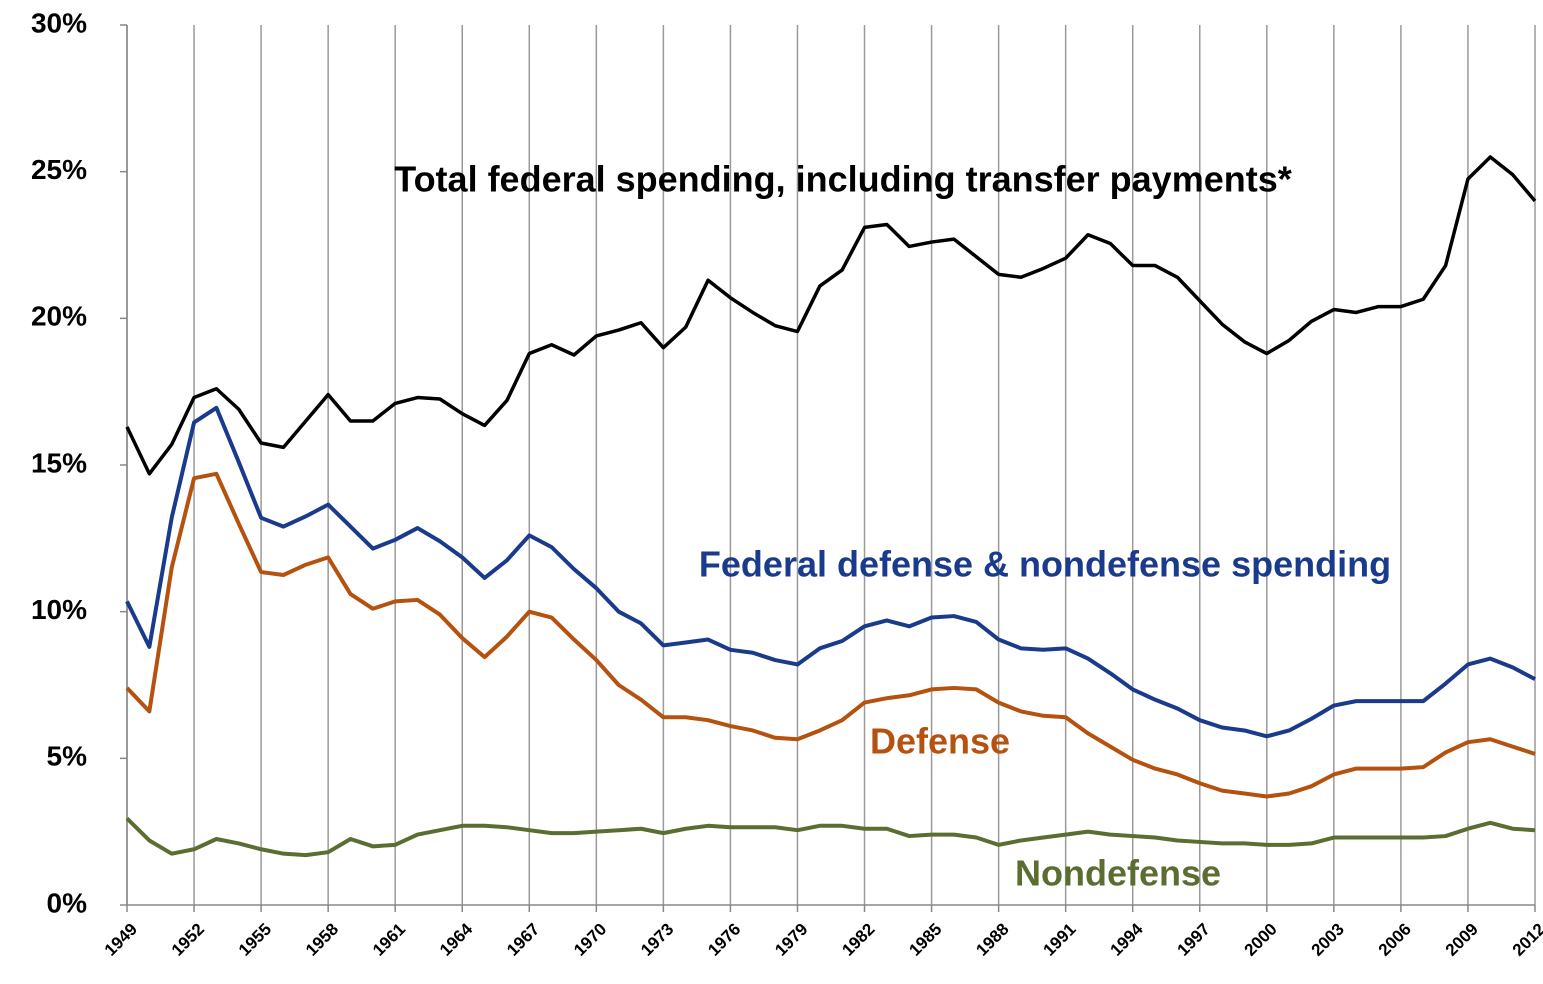 The image size is (1543, 984). What do you see at coordinates (67, 756) in the screenshot?
I see `y-tick-label: 5%` at bounding box center [67, 756].